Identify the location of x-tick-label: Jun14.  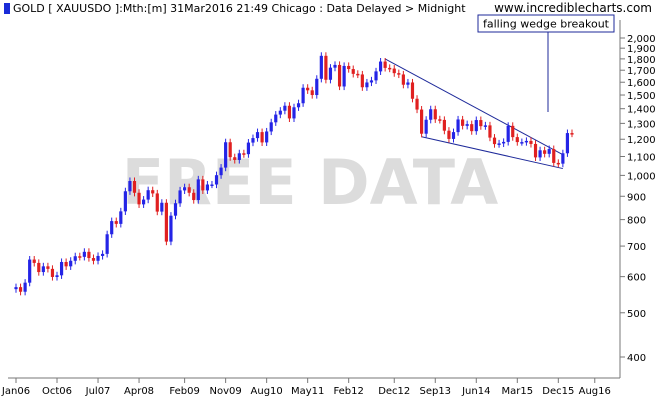
(475, 391).